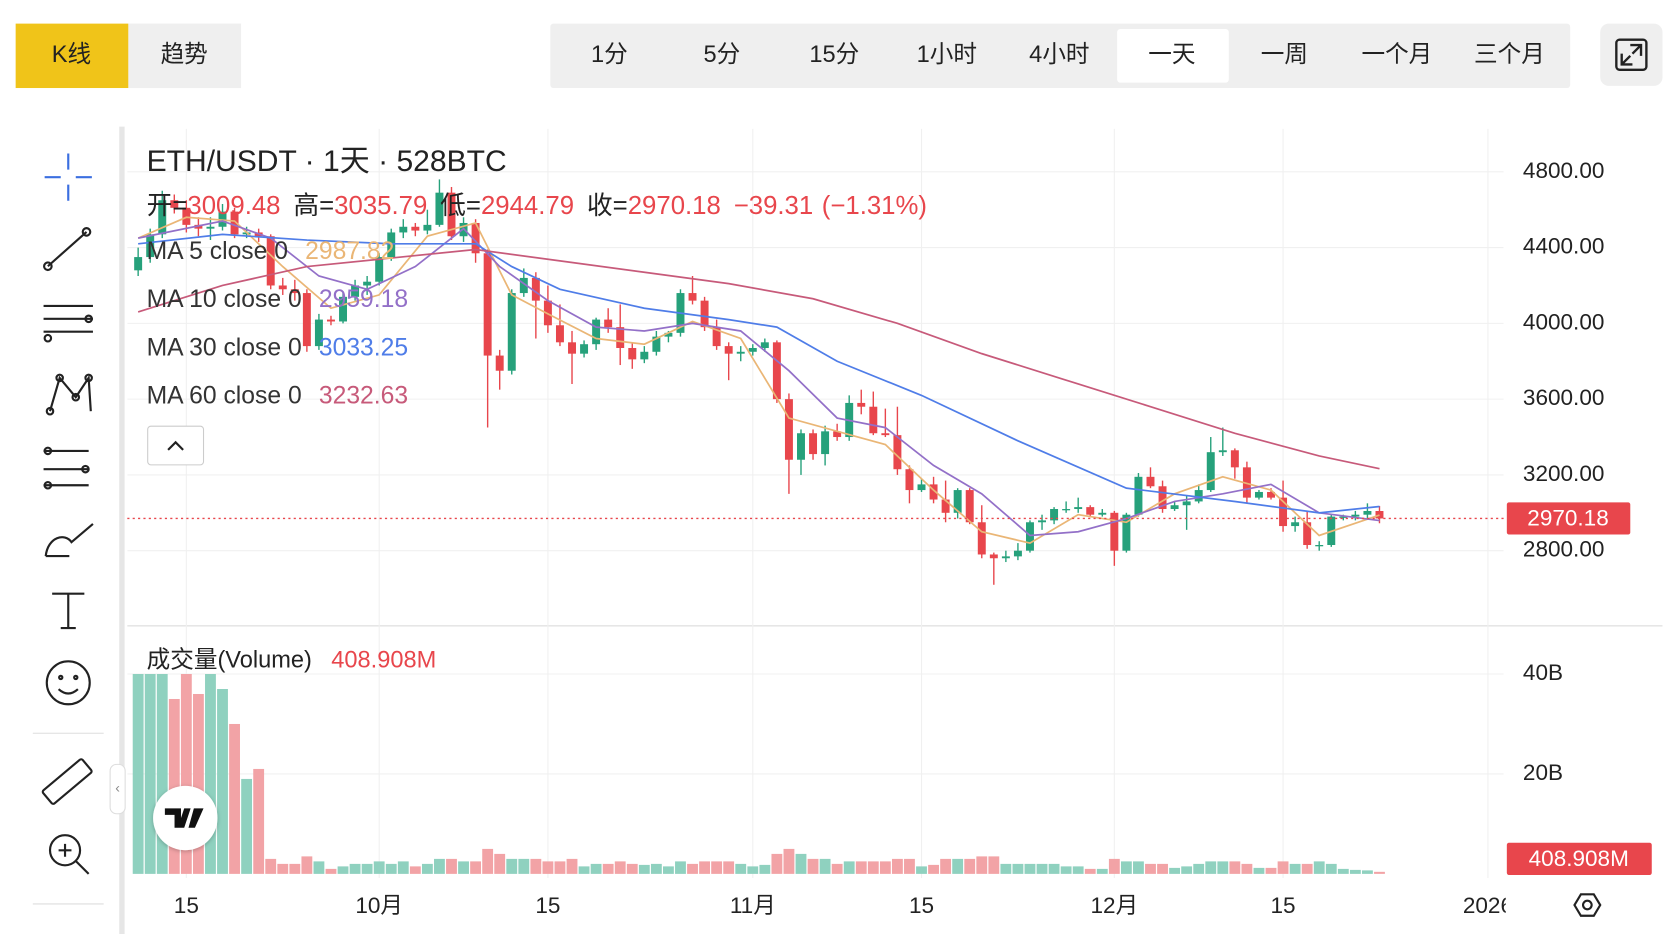 The image size is (1676, 934). Describe the element at coordinates (1567, 517) in the screenshot. I see `last-price-label: 2970.18` at that location.